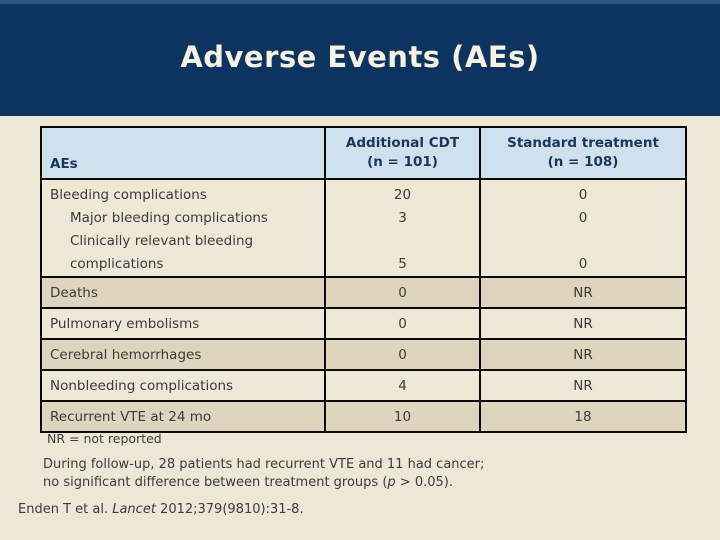  What do you see at coordinates (229, 509) in the screenshot?
I see `citation-details: 2012;379(9810):31-8.` at bounding box center [229, 509].